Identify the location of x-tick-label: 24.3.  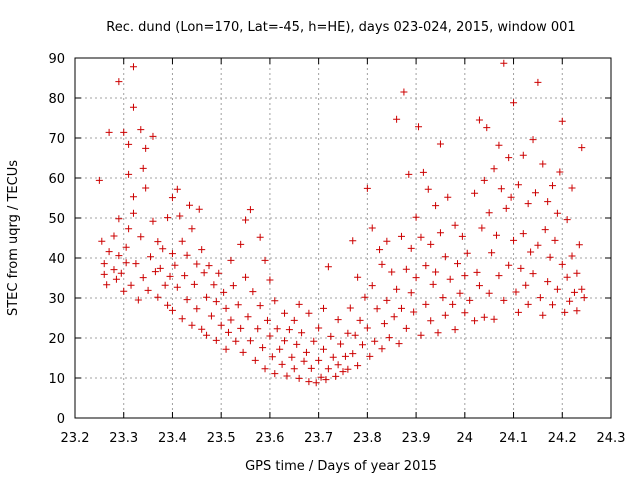
(611, 438).